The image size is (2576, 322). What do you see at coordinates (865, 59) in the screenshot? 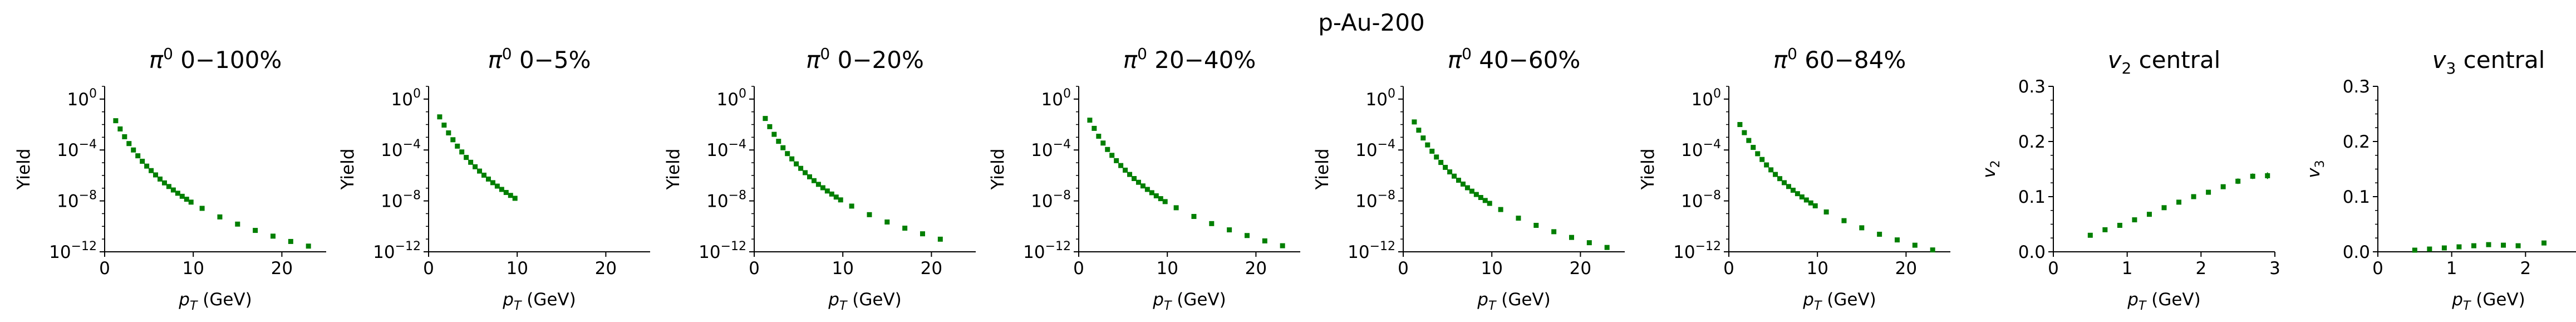
I see `panel-title: π0 0−20%` at bounding box center [865, 59].